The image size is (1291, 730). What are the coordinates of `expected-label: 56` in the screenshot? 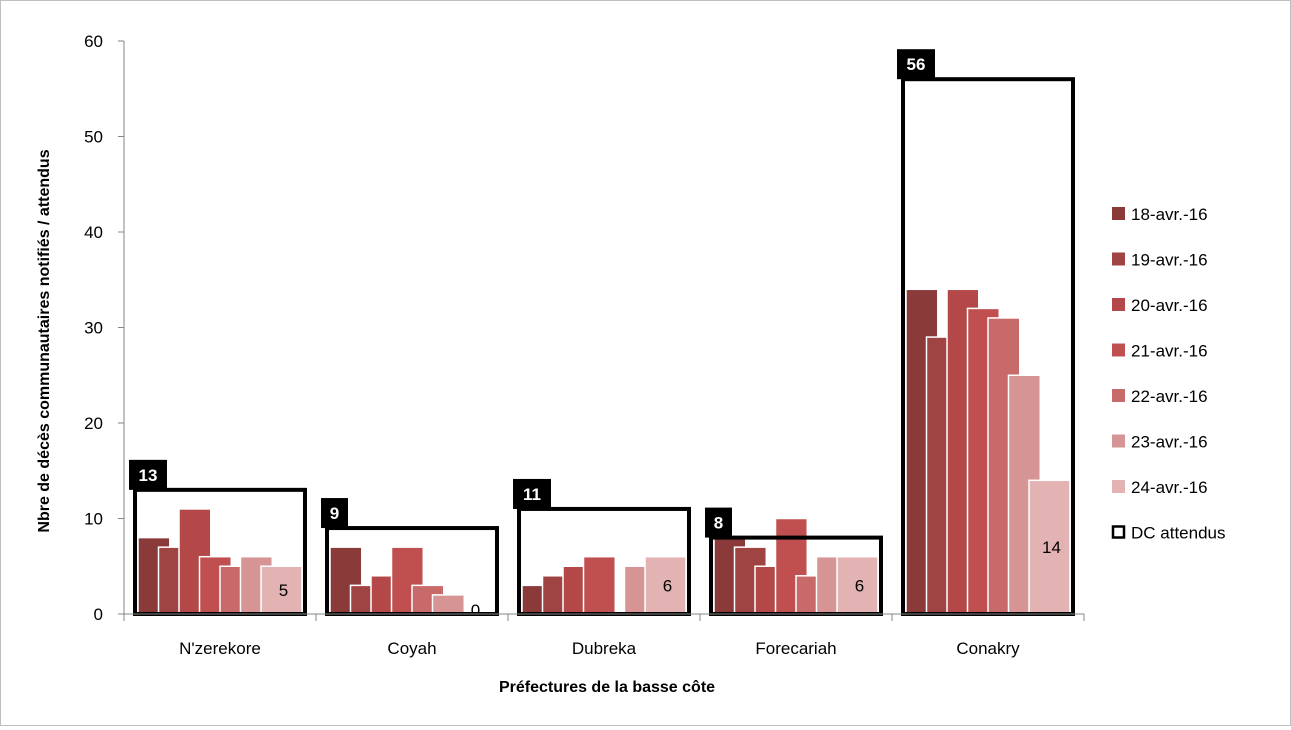 It's located at (916, 64).